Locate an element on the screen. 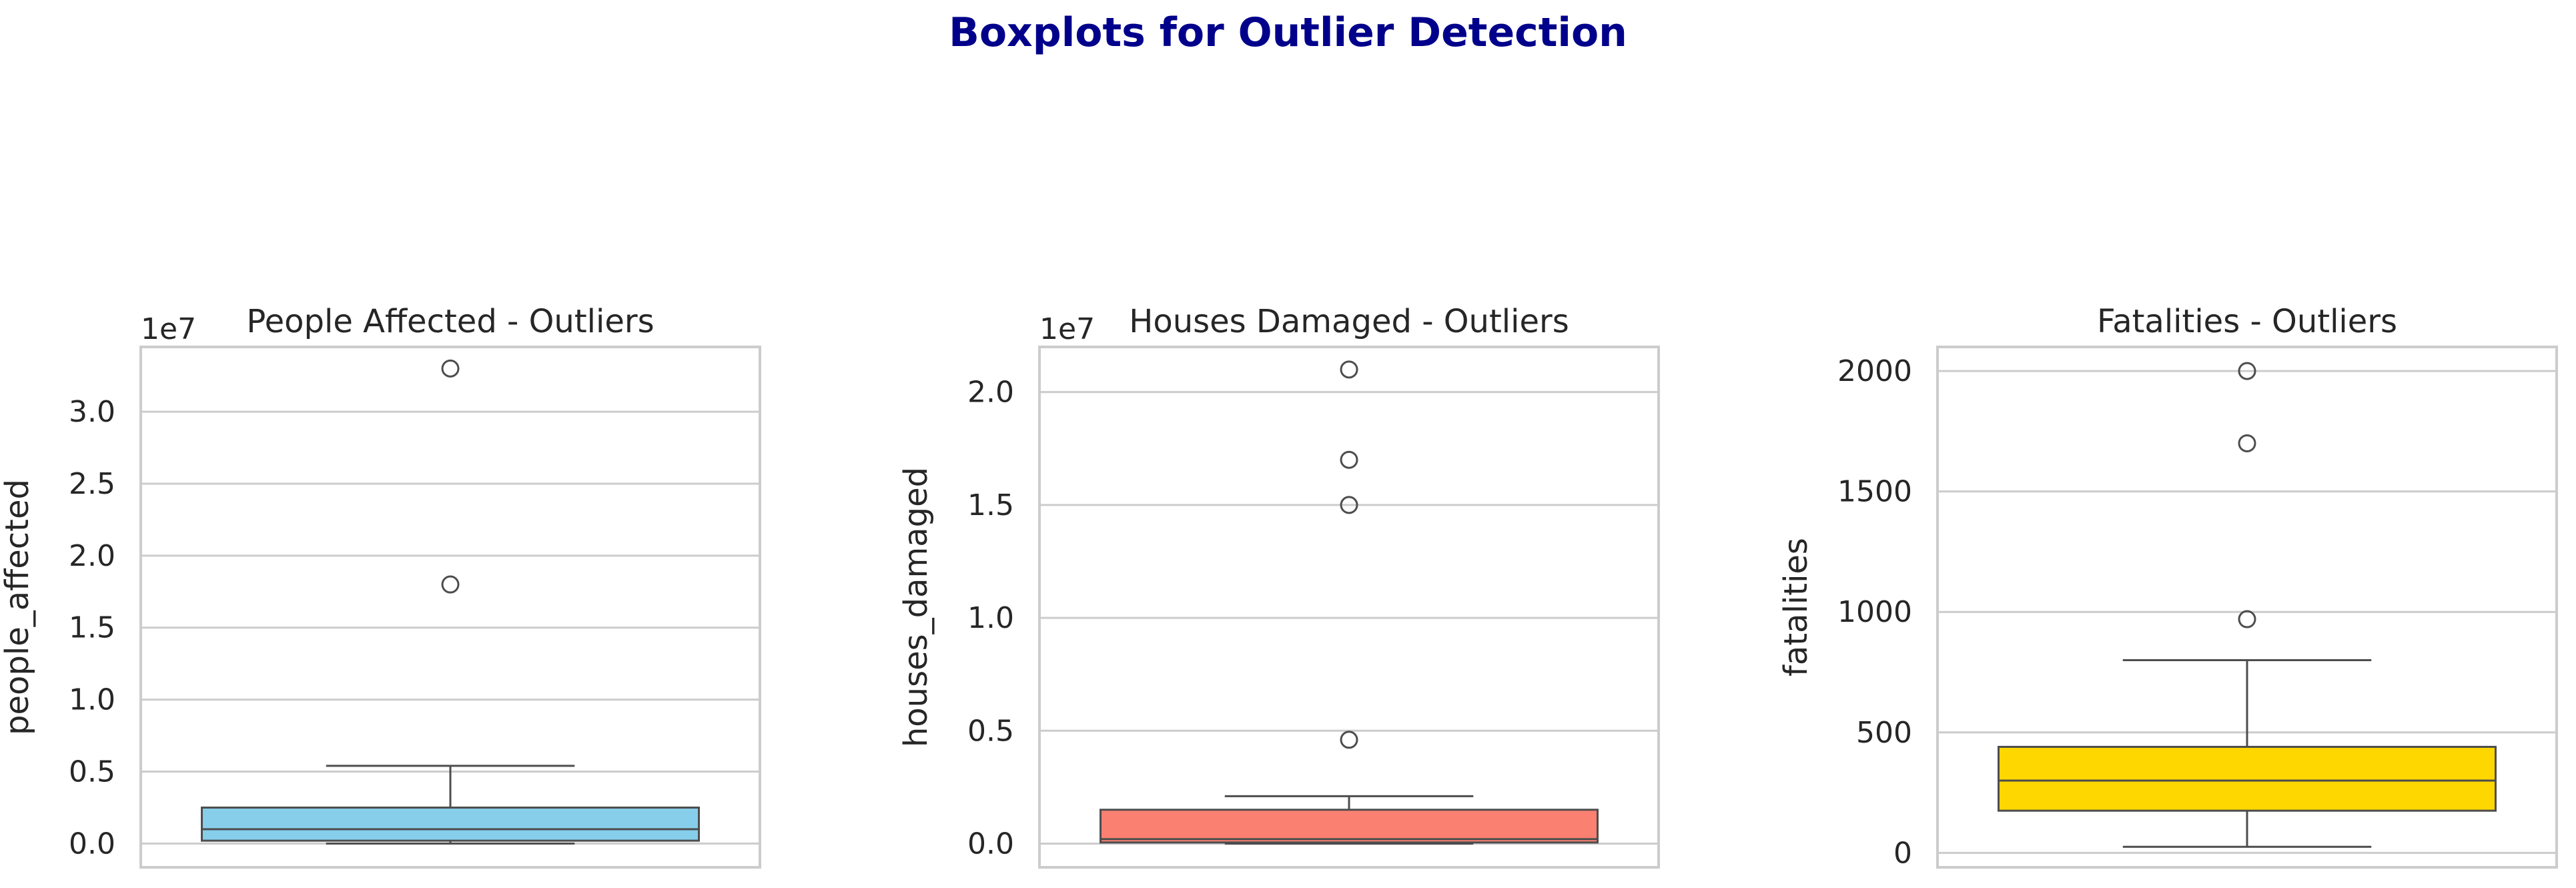 The height and width of the screenshot is (888, 2576). y-axis-label: people_affected is located at coordinates (18, 607).